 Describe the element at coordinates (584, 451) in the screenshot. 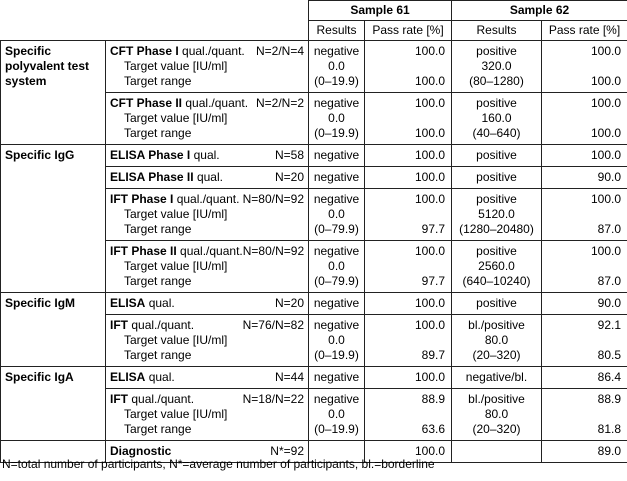

I see `pass-cell: 89.0` at that location.